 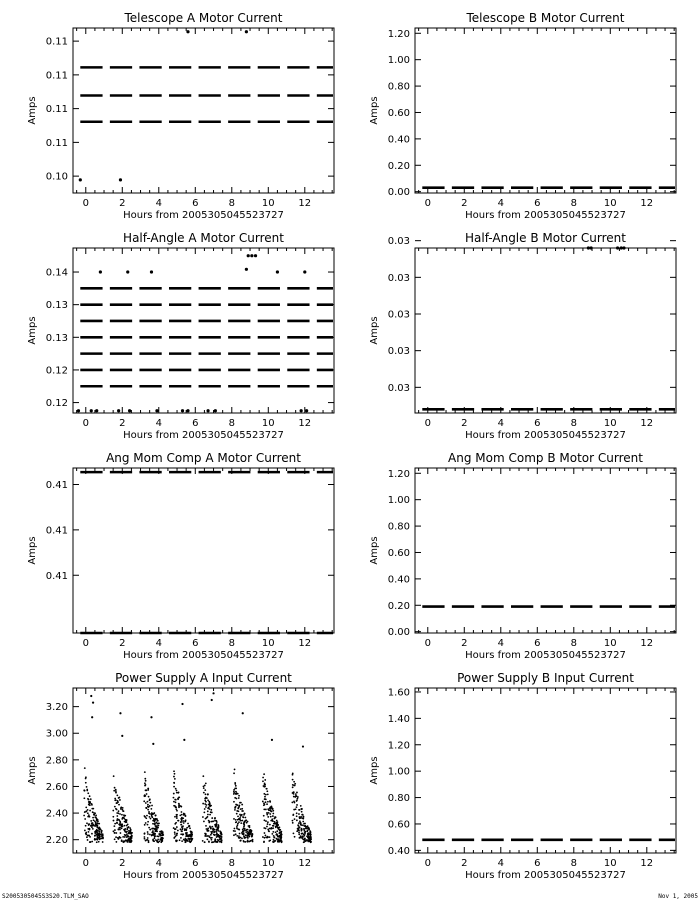 I want to click on x-tick-label: 10, so click(x=268, y=643).